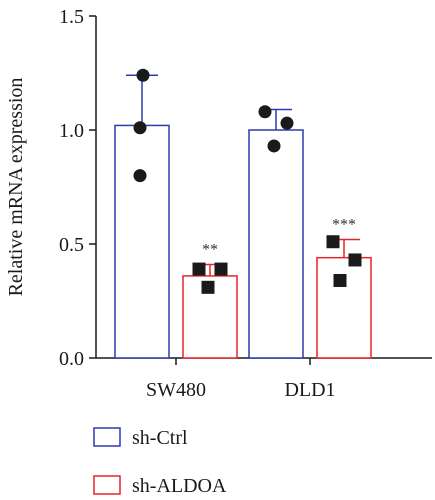 Image resolution: width=435 pixels, height=500 pixels. Describe the element at coordinates (16, 187) in the screenshot. I see `y-axis-label: Relative mRNA expression` at that location.